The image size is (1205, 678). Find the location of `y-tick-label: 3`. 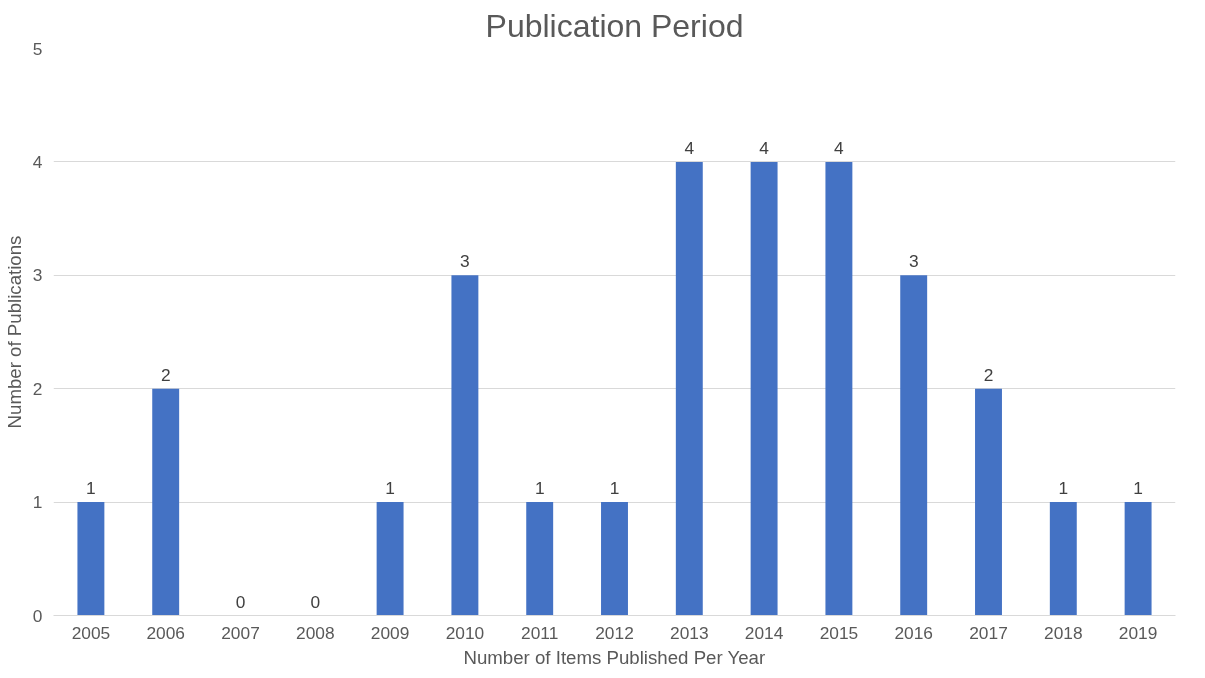

y-tick-label: 3 is located at coordinates (37, 275).